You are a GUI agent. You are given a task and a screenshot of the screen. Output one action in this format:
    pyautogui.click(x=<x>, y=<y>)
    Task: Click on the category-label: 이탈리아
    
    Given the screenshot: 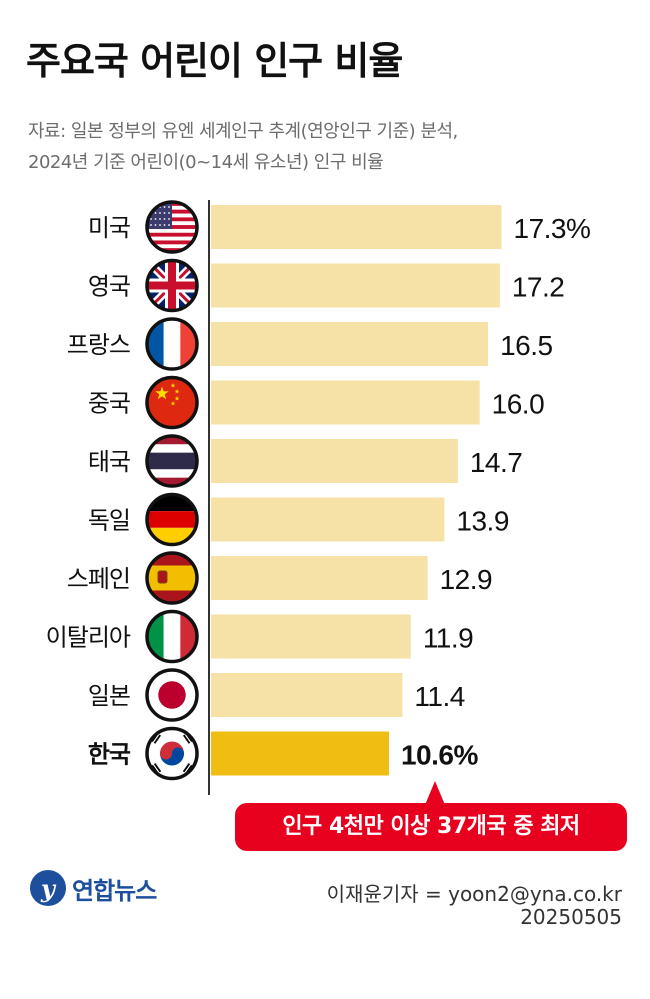 What is the action you would take?
    pyautogui.click(x=88, y=638)
    